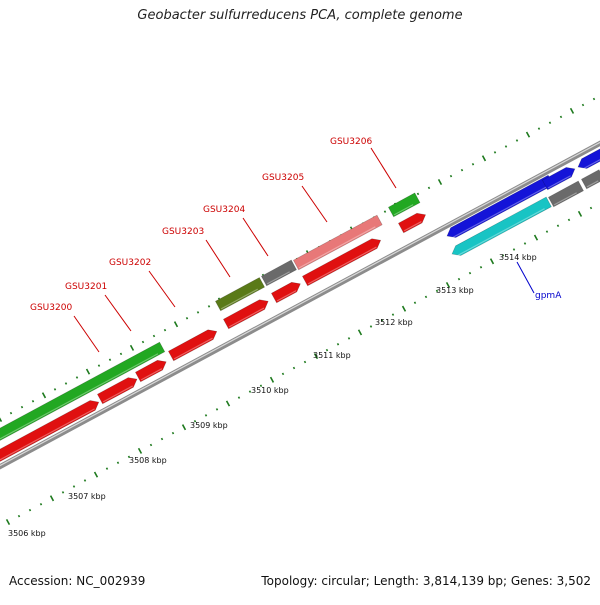 The width and height of the screenshot is (600, 605). I want to click on gene-cds-olive, so click(240, 294).